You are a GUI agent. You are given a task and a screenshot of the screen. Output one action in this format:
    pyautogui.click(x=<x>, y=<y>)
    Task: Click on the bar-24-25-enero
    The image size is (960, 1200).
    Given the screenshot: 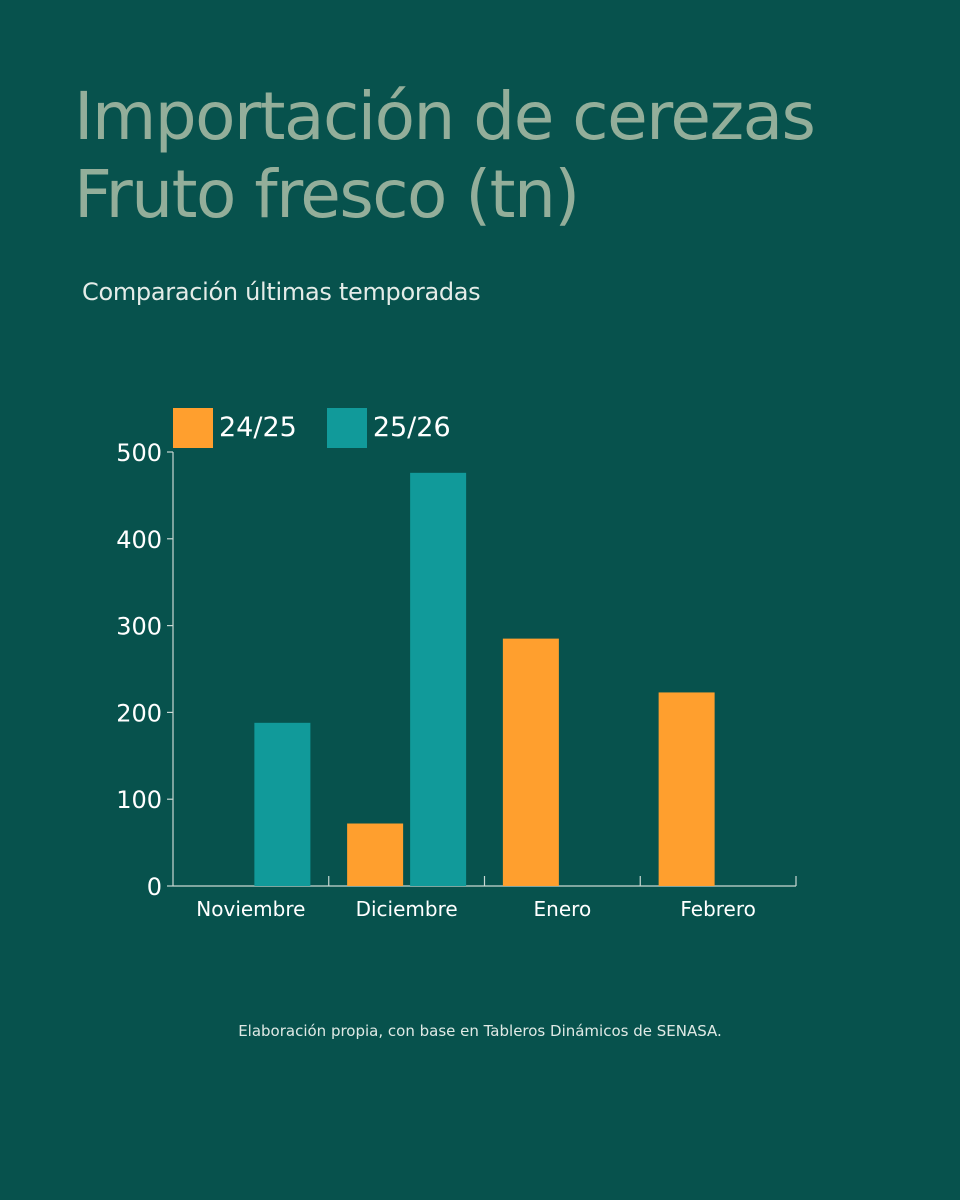 What is the action you would take?
    pyautogui.click(x=530, y=762)
    